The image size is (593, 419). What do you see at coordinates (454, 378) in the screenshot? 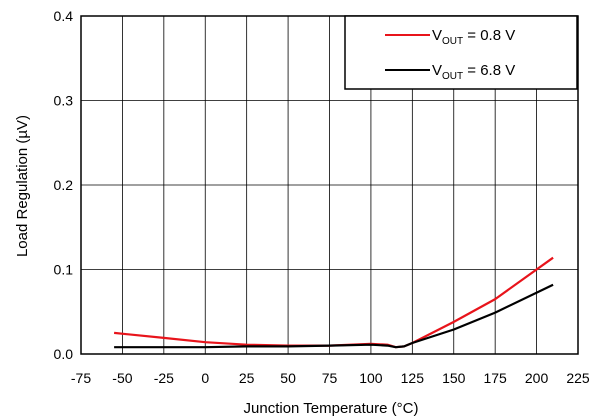
I see `x-tick-label: 150` at bounding box center [454, 378].